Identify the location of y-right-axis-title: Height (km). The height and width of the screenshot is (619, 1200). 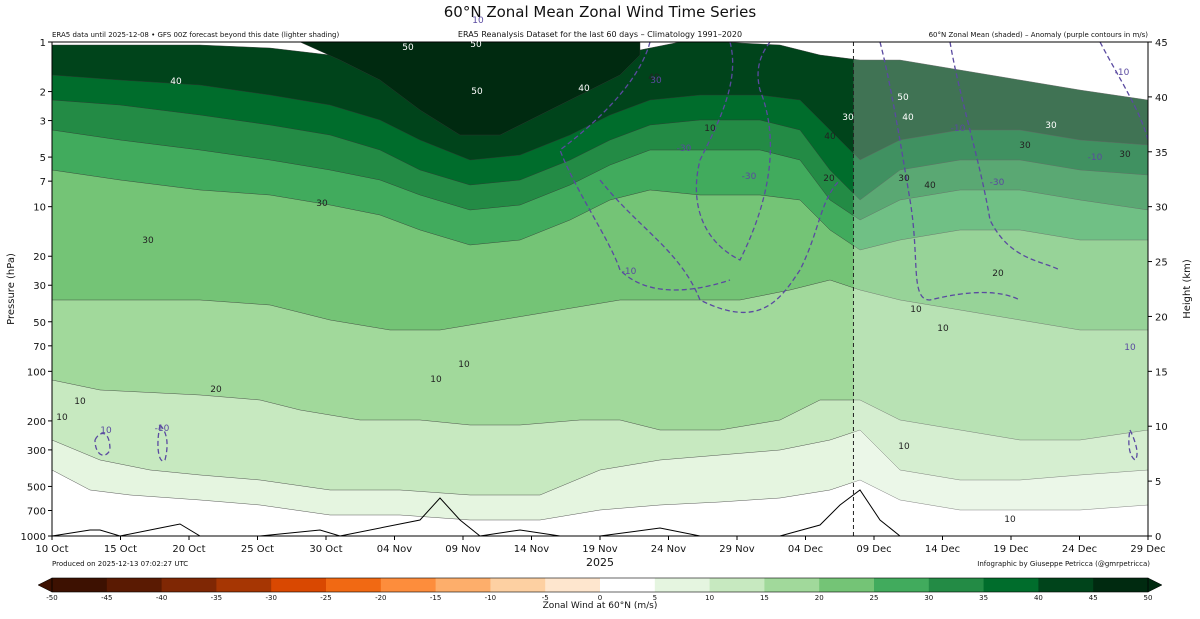
(1187, 289).